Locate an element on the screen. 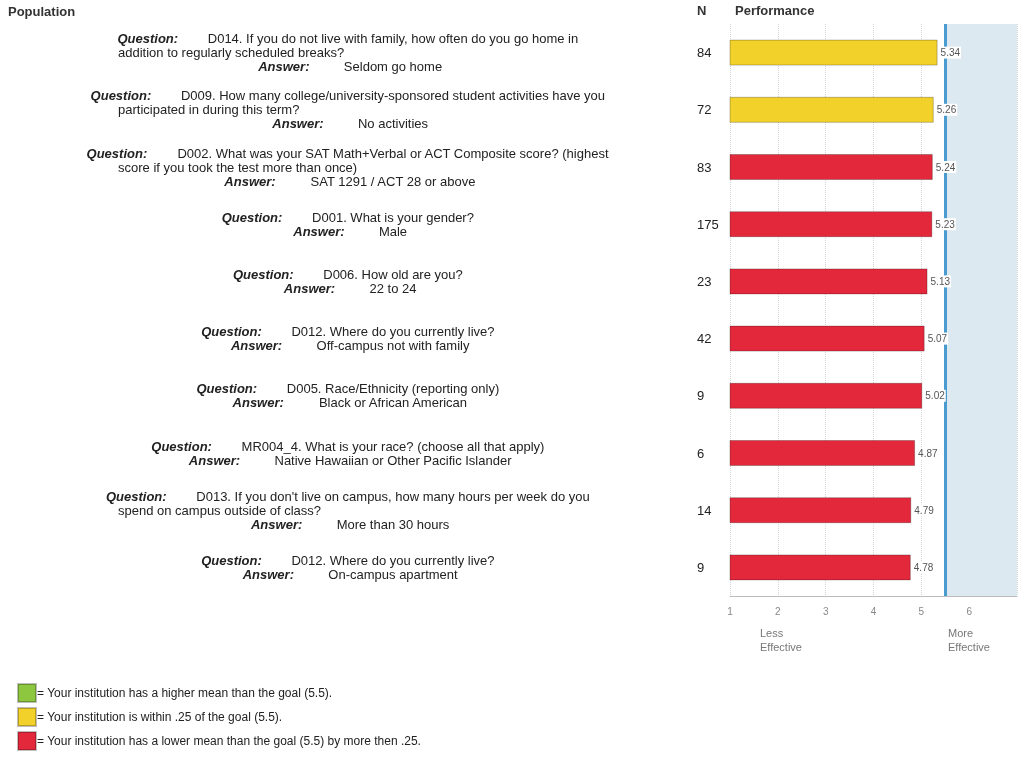 This screenshot has width=1020, height=761. y2-tick-label: 14 is located at coordinates (704, 510).